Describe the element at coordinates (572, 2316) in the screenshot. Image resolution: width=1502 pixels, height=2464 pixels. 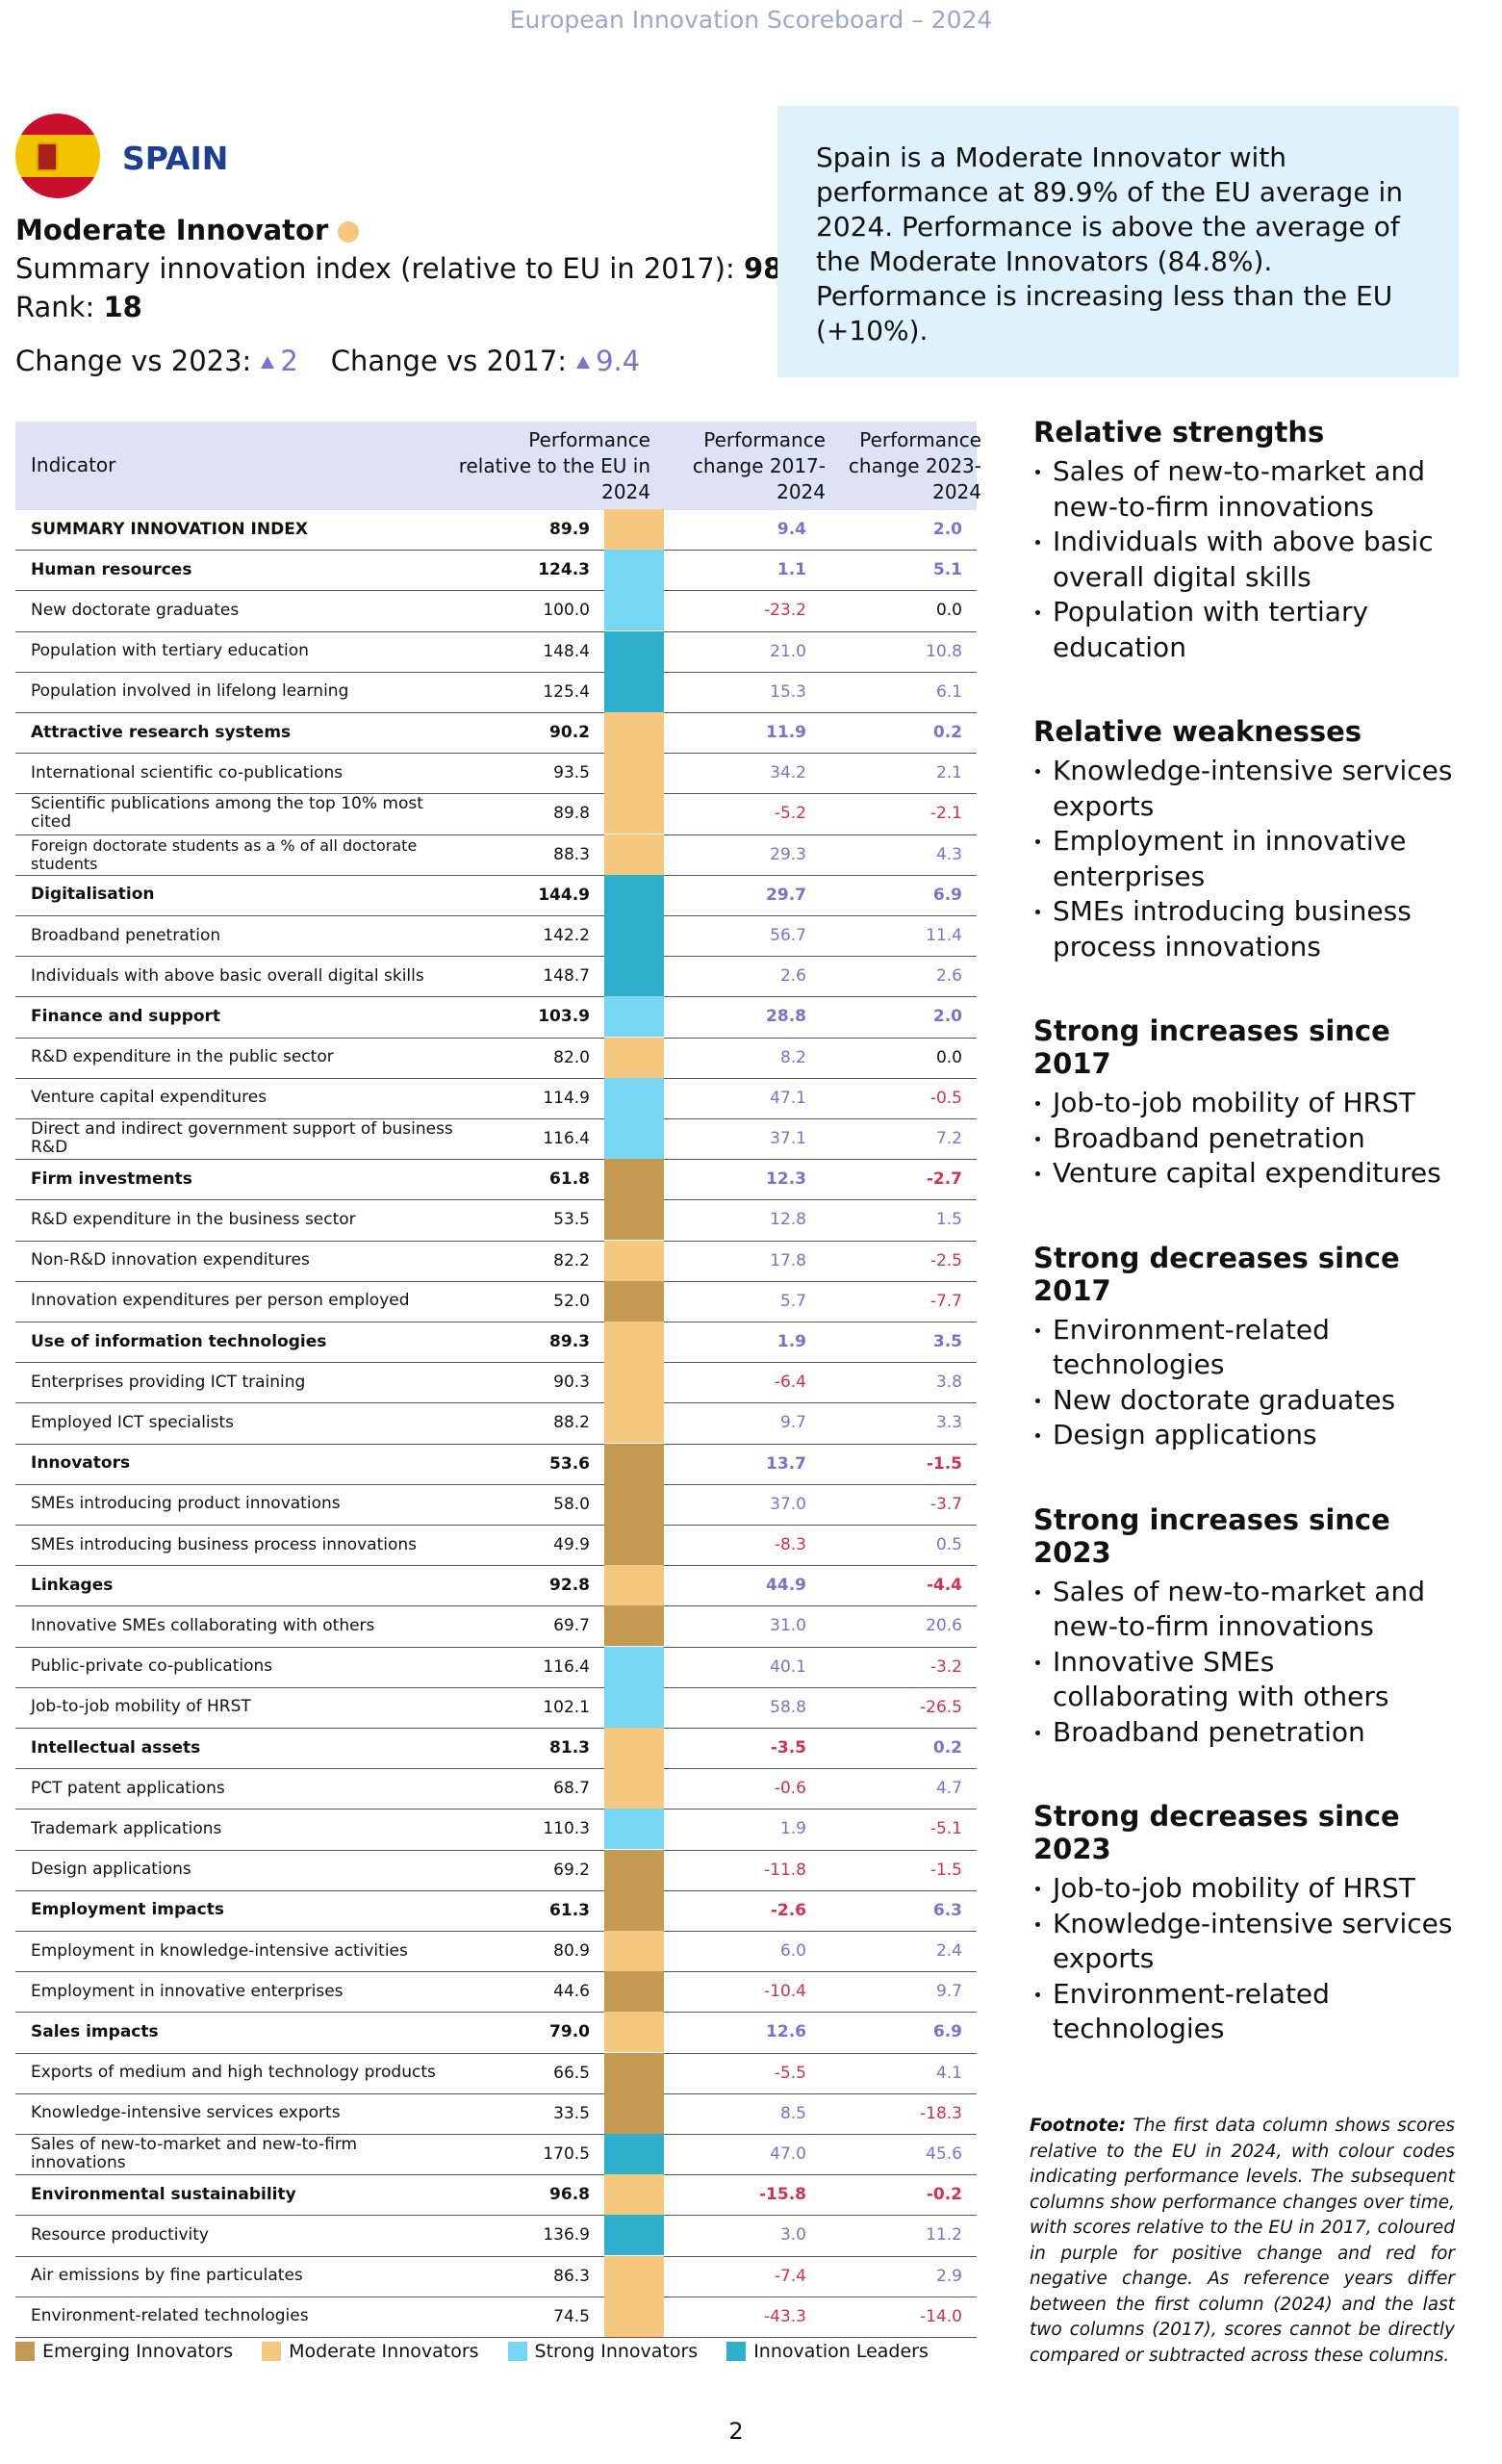
I see `performance: 74.5` at that location.